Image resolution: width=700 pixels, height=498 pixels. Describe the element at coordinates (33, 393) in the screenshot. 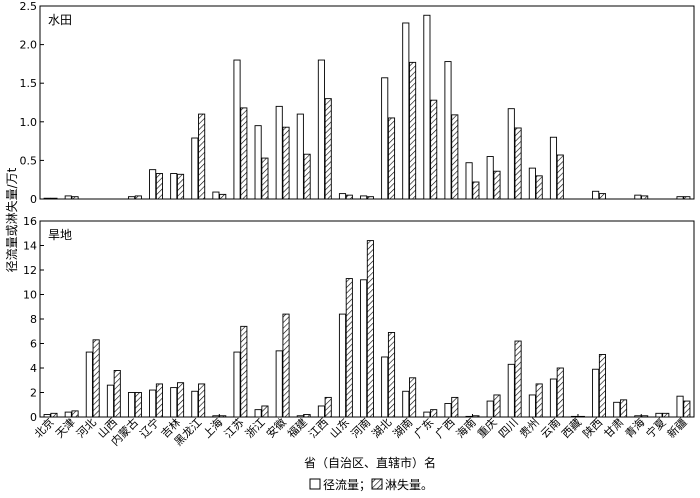

I see `y-tick-label: 2` at that location.